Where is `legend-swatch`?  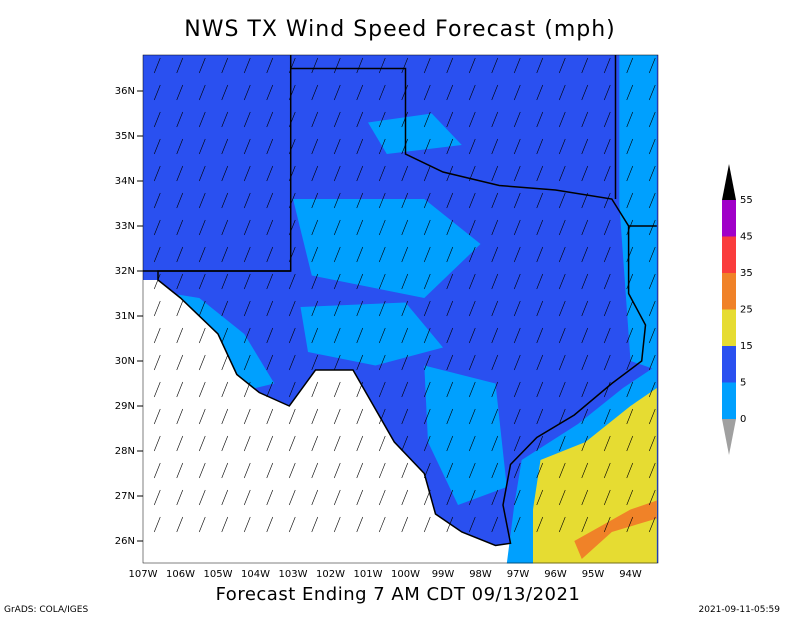 legend-swatch is located at coordinates (729, 364).